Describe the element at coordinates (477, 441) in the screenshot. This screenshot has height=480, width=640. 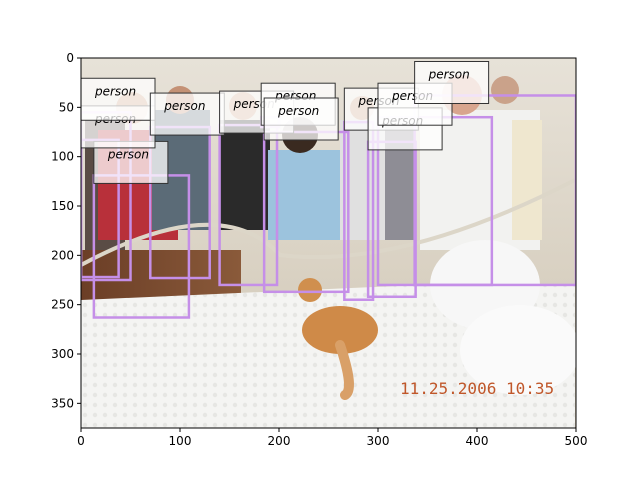
I see `x-tick-label: 400` at that location.